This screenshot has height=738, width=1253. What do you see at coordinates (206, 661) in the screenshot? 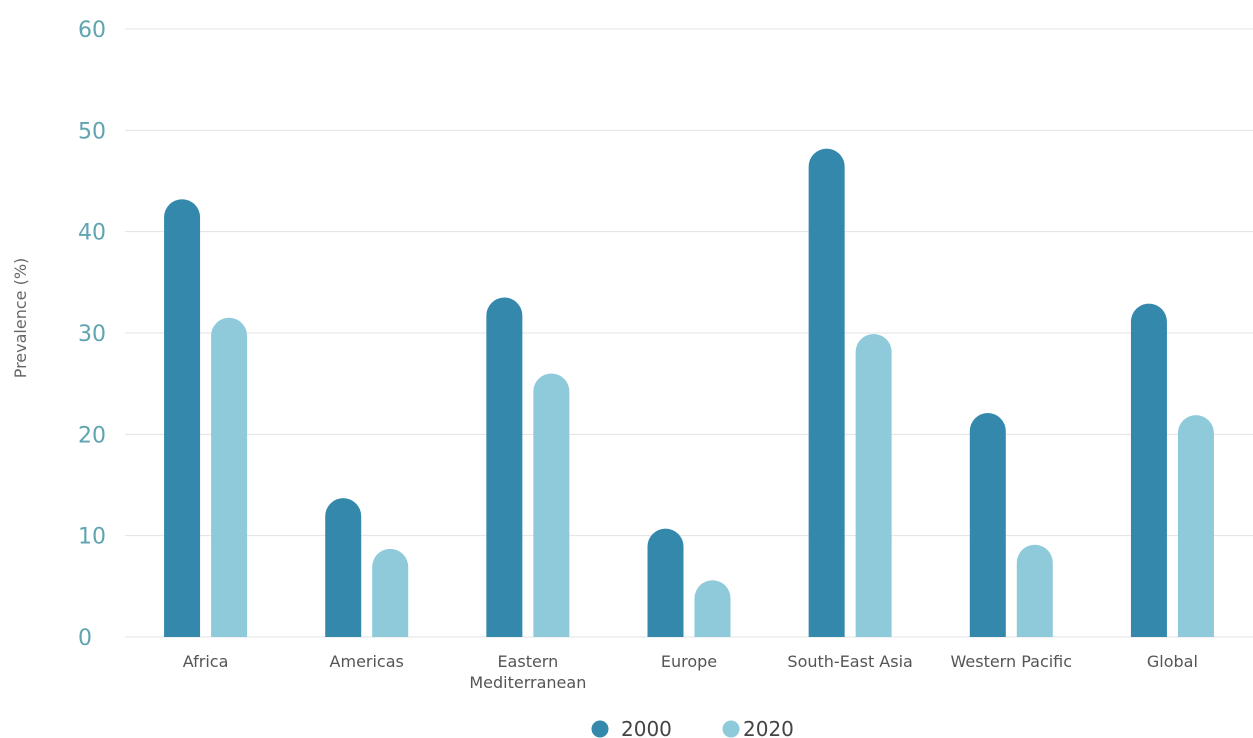
I see `x-tick-label: Africa` at bounding box center [206, 661].